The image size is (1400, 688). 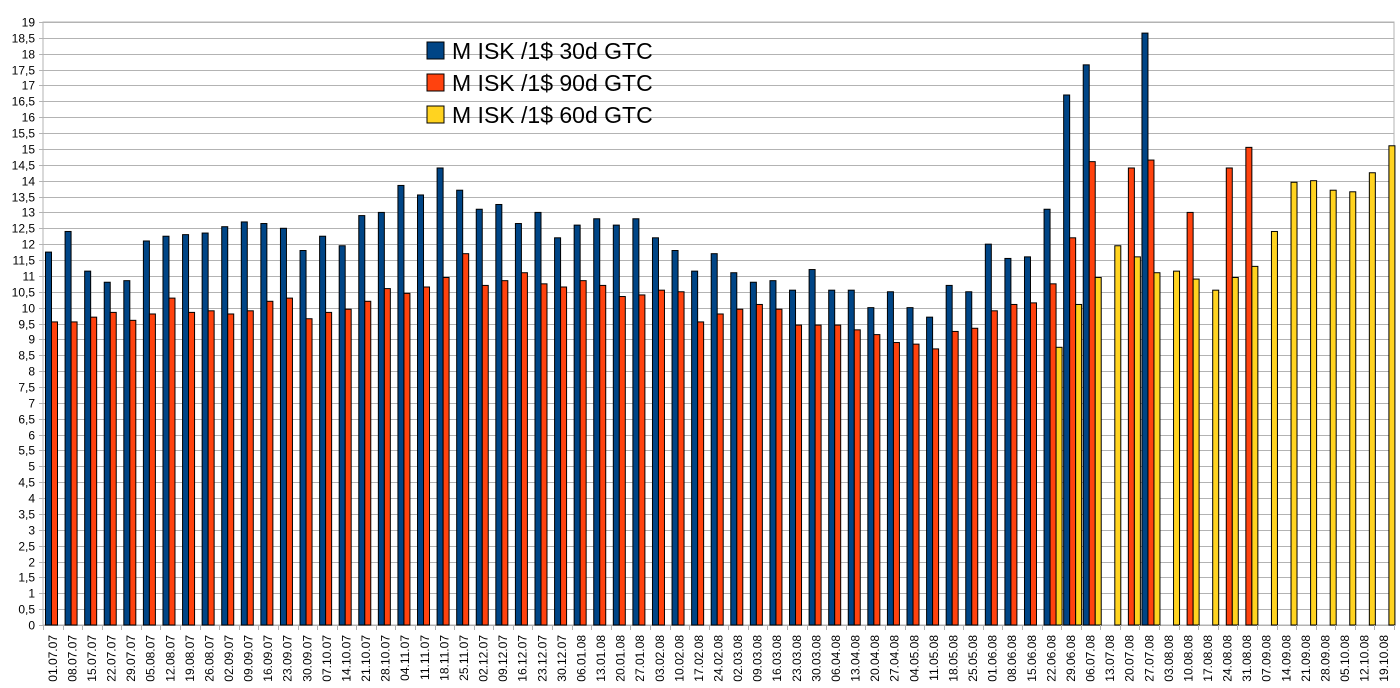 What do you see at coordinates (562, 658) in the screenshot?
I see `x-tick-label: 30.12.07` at bounding box center [562, 658].